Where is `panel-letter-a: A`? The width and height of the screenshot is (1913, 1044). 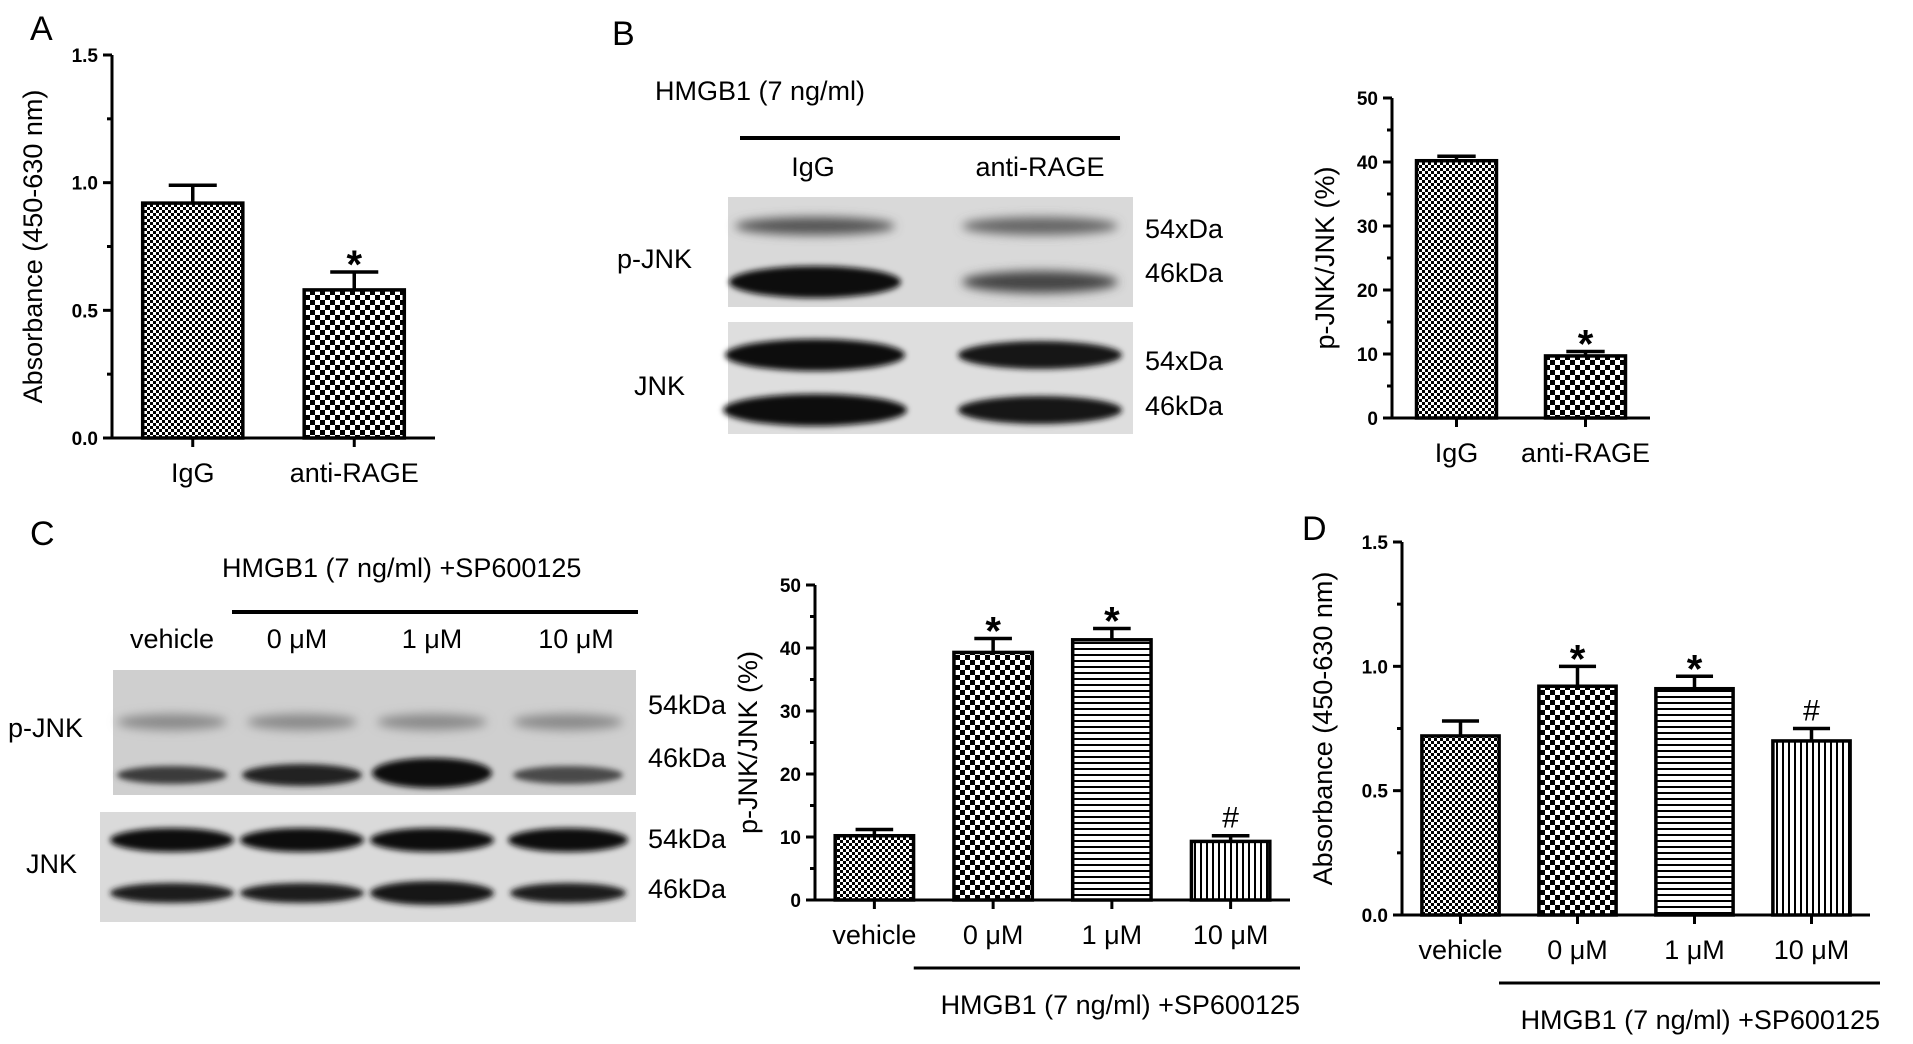
panel-letter-a: A is located at coordinates (41, 29).